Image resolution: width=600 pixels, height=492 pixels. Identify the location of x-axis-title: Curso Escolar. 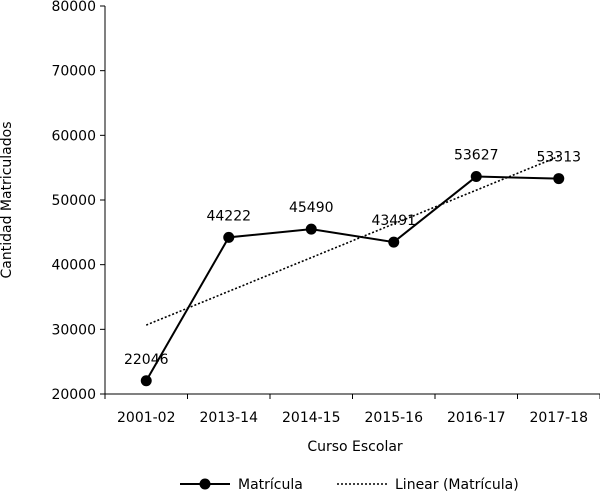
(355, 447).